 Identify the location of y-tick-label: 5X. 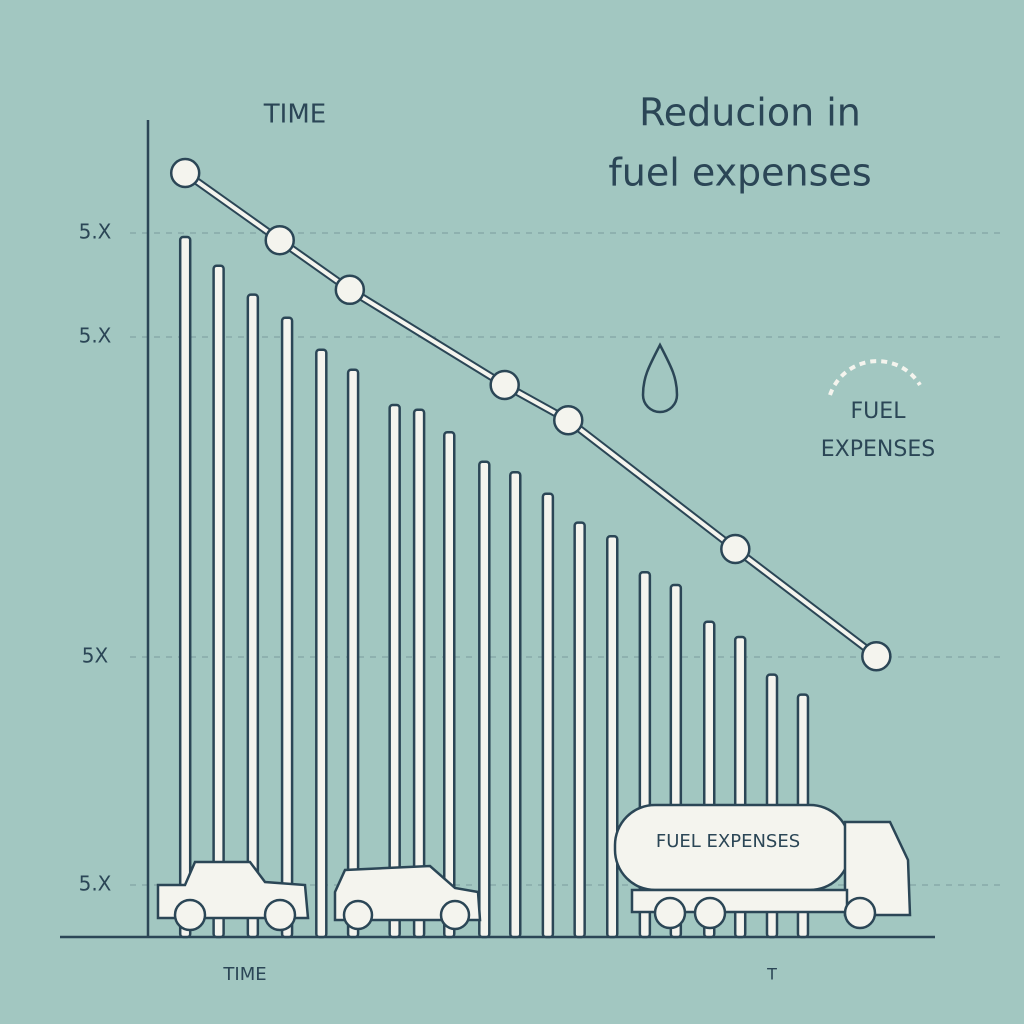
(95, 656).